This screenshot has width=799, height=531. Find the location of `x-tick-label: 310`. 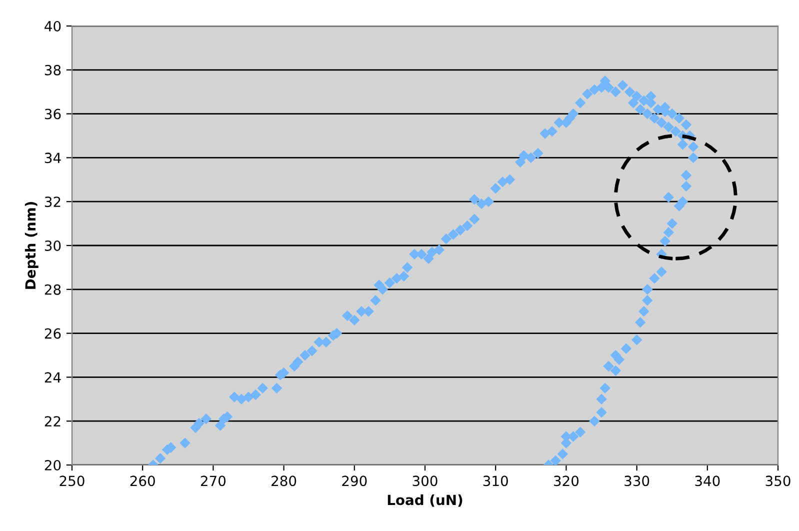

x-tick-label: 310 is located at coordinates (495, 481).